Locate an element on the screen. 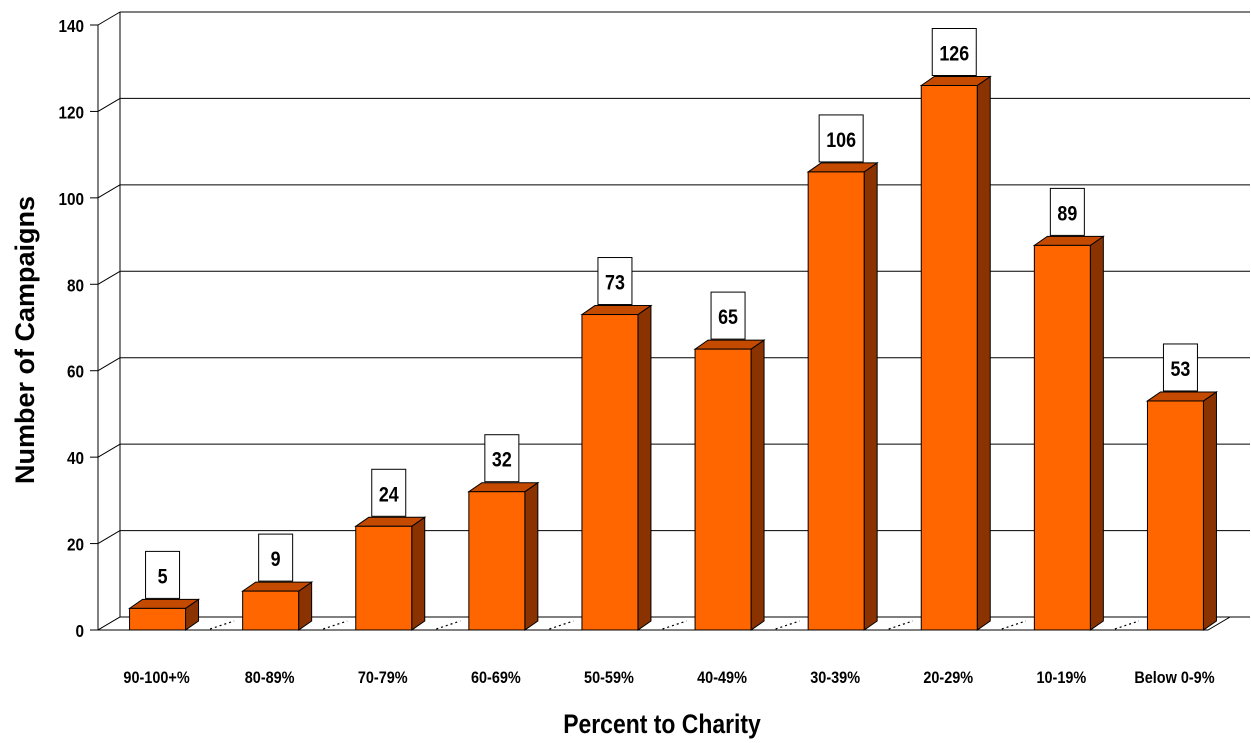 The width and height of the screenshot is (1251, 743). x-tick-label: Below 0-9% is located at coordinates (1174, 678).